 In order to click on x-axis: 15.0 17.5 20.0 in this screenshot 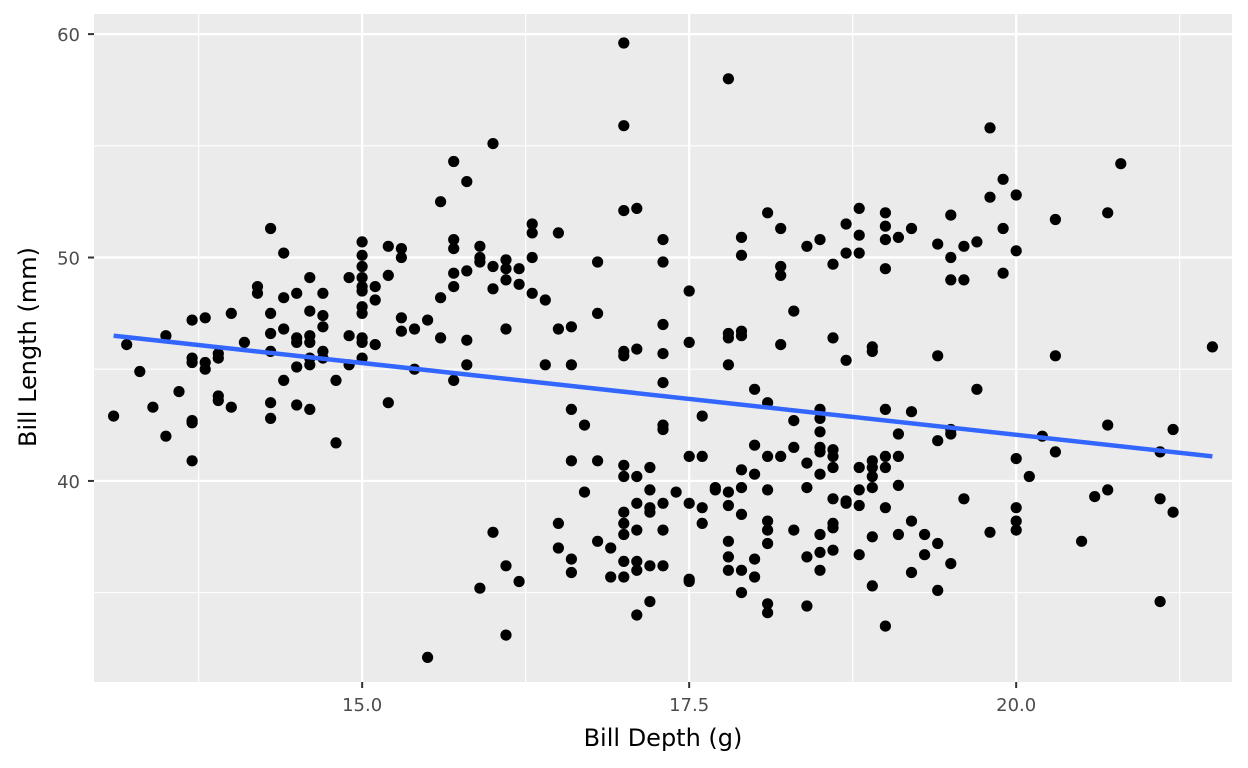, I will do `click(689, 699)`.